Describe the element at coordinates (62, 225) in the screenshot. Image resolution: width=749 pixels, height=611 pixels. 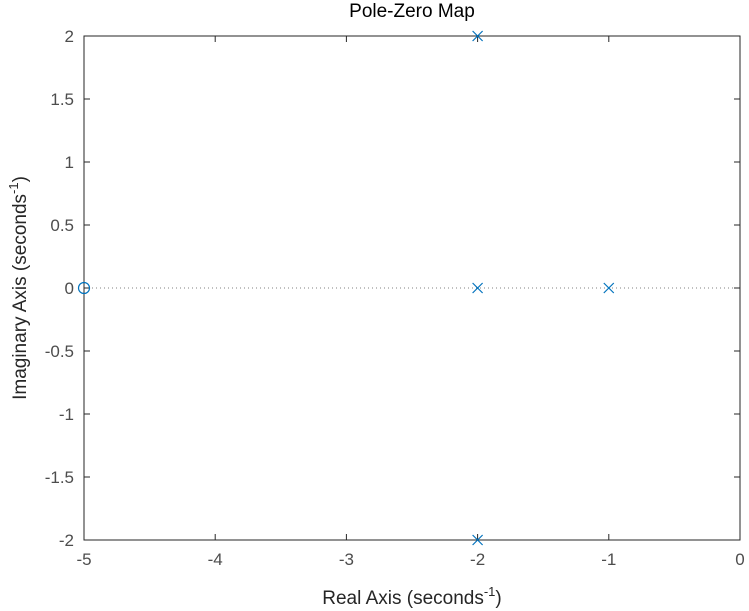
I see `y-tick-label: 0.5` at that location.